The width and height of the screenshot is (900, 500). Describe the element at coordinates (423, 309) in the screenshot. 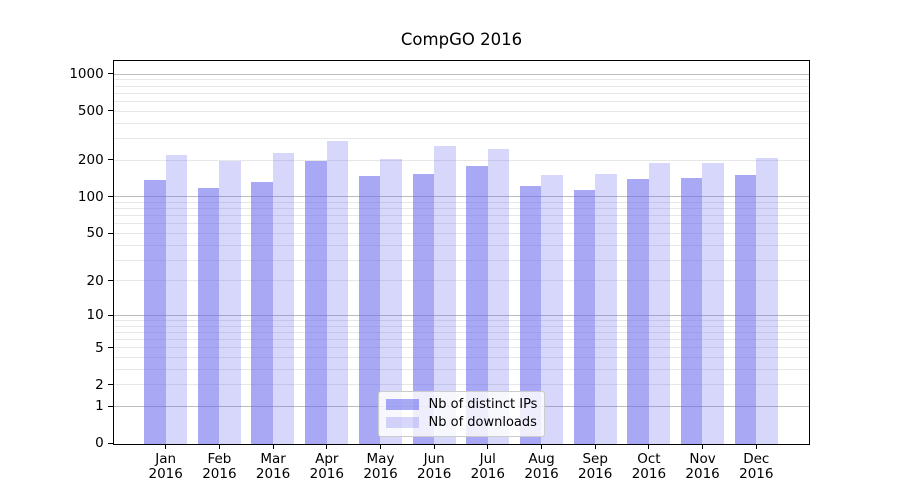

I see `bar-distinct-ips-jun` at that location.